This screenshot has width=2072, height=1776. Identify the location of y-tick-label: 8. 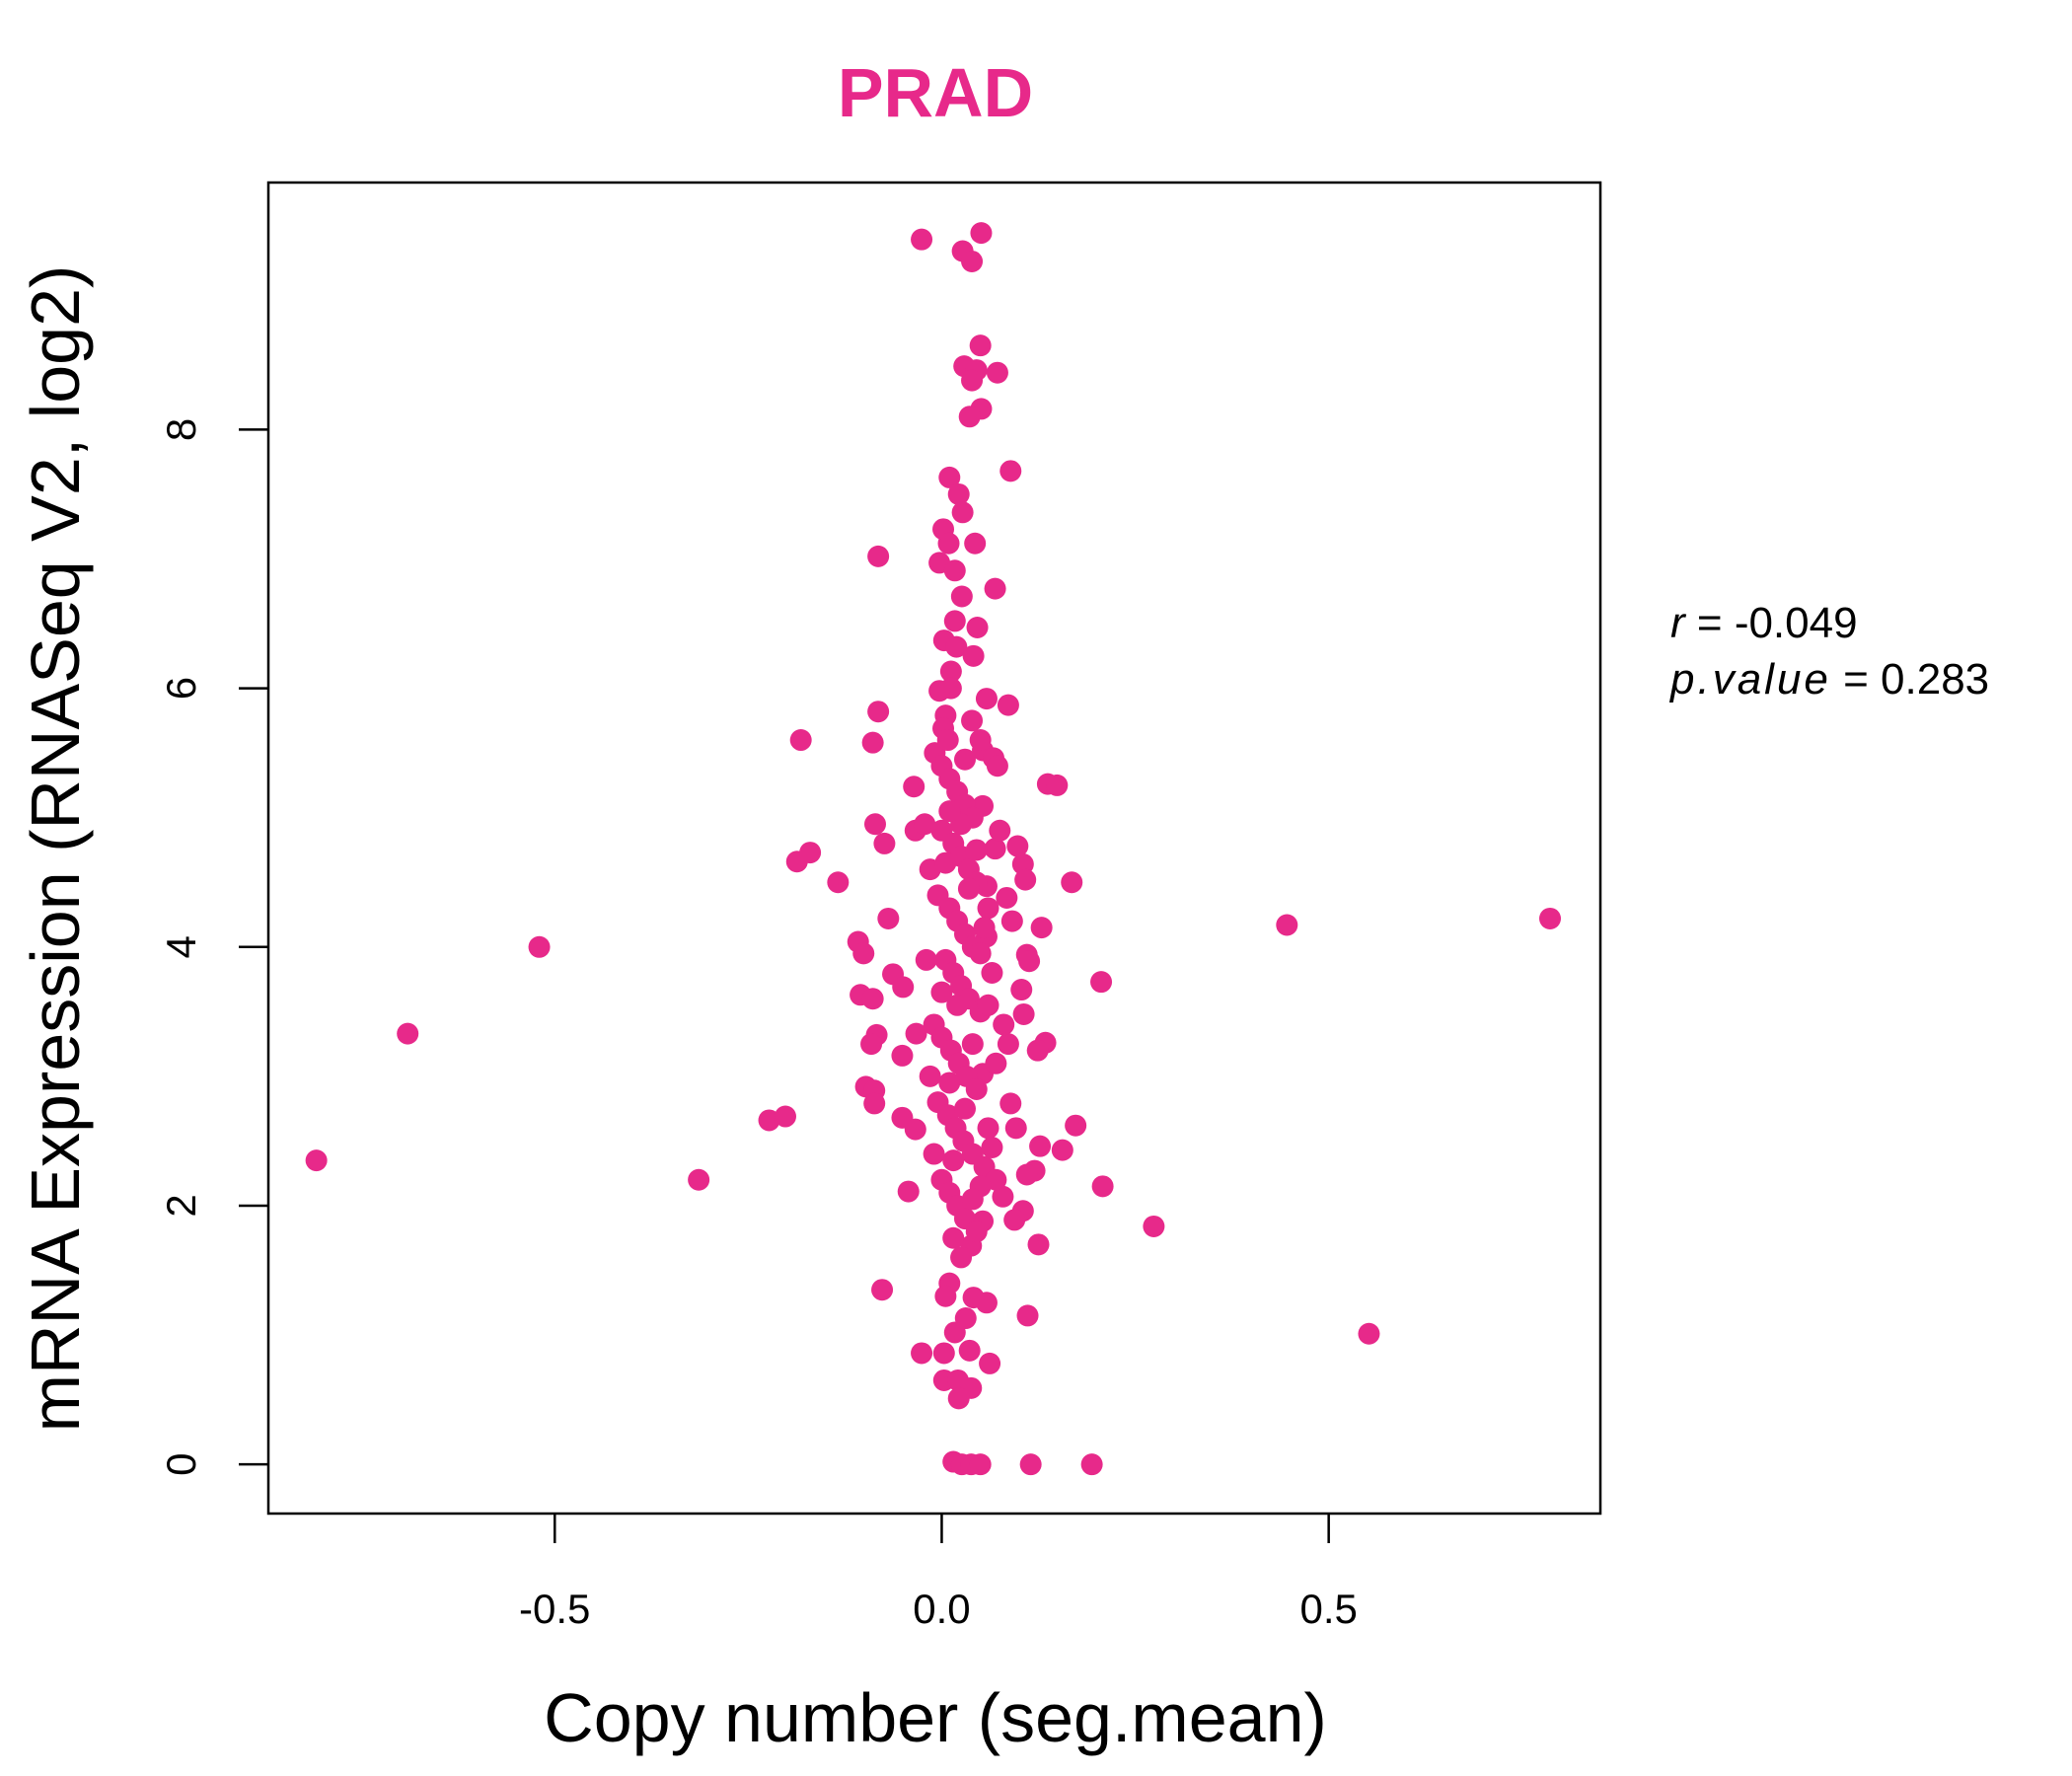
(181, 429).